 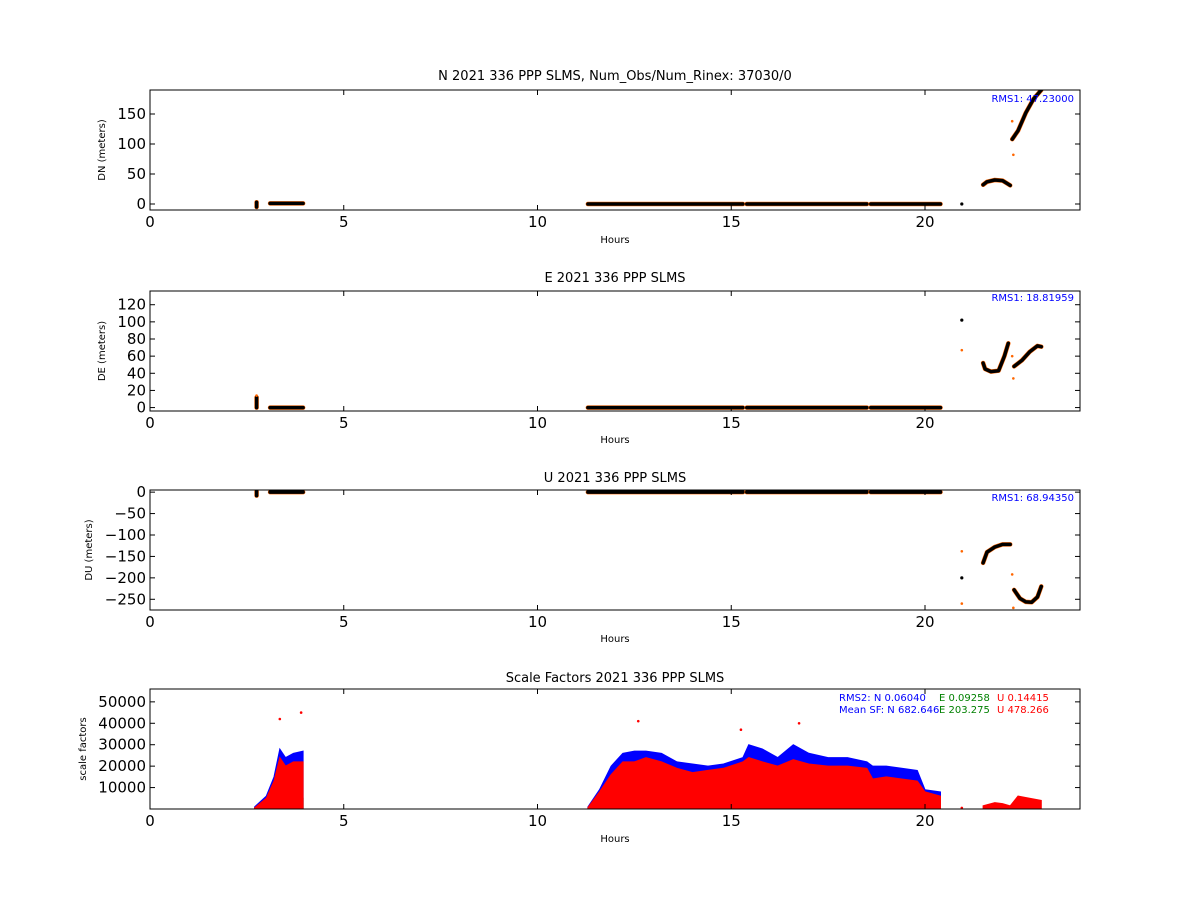 What do you see at coordinates (150, 423) in the screenshot?
I see `panel-e-xtick-label: 0` at bounding box center [150, 423].